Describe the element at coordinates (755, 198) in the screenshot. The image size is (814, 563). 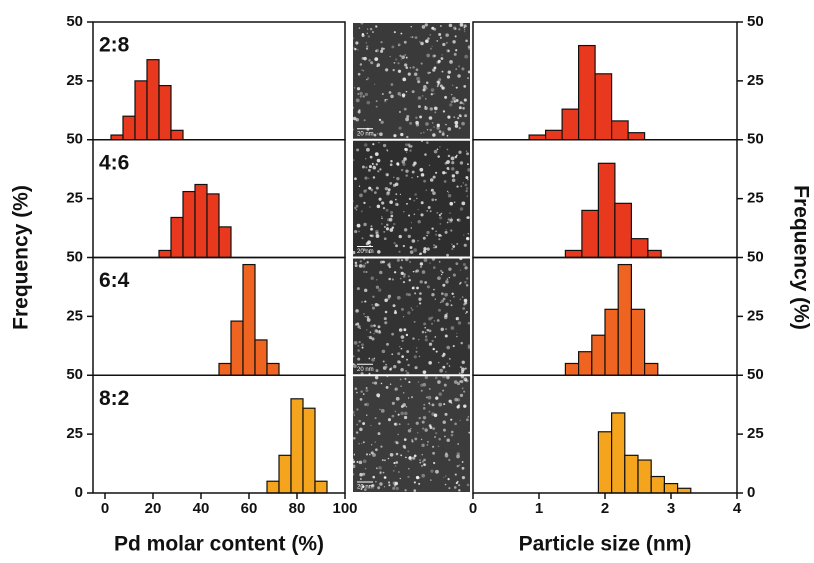
I see `y-tick-label: 25` at that location.